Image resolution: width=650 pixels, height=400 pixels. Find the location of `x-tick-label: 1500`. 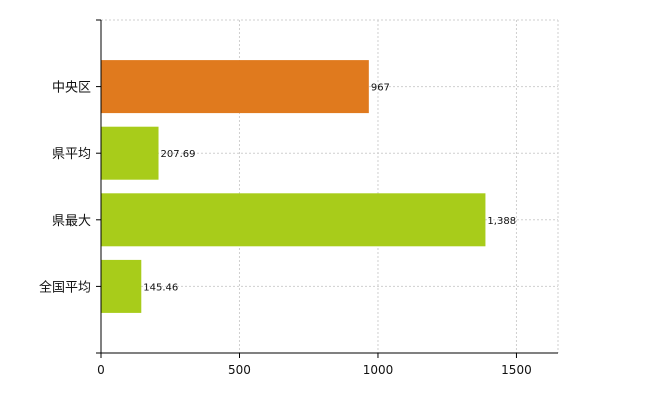

x-tick-label: 1500 is located at coordinates (516, 370).